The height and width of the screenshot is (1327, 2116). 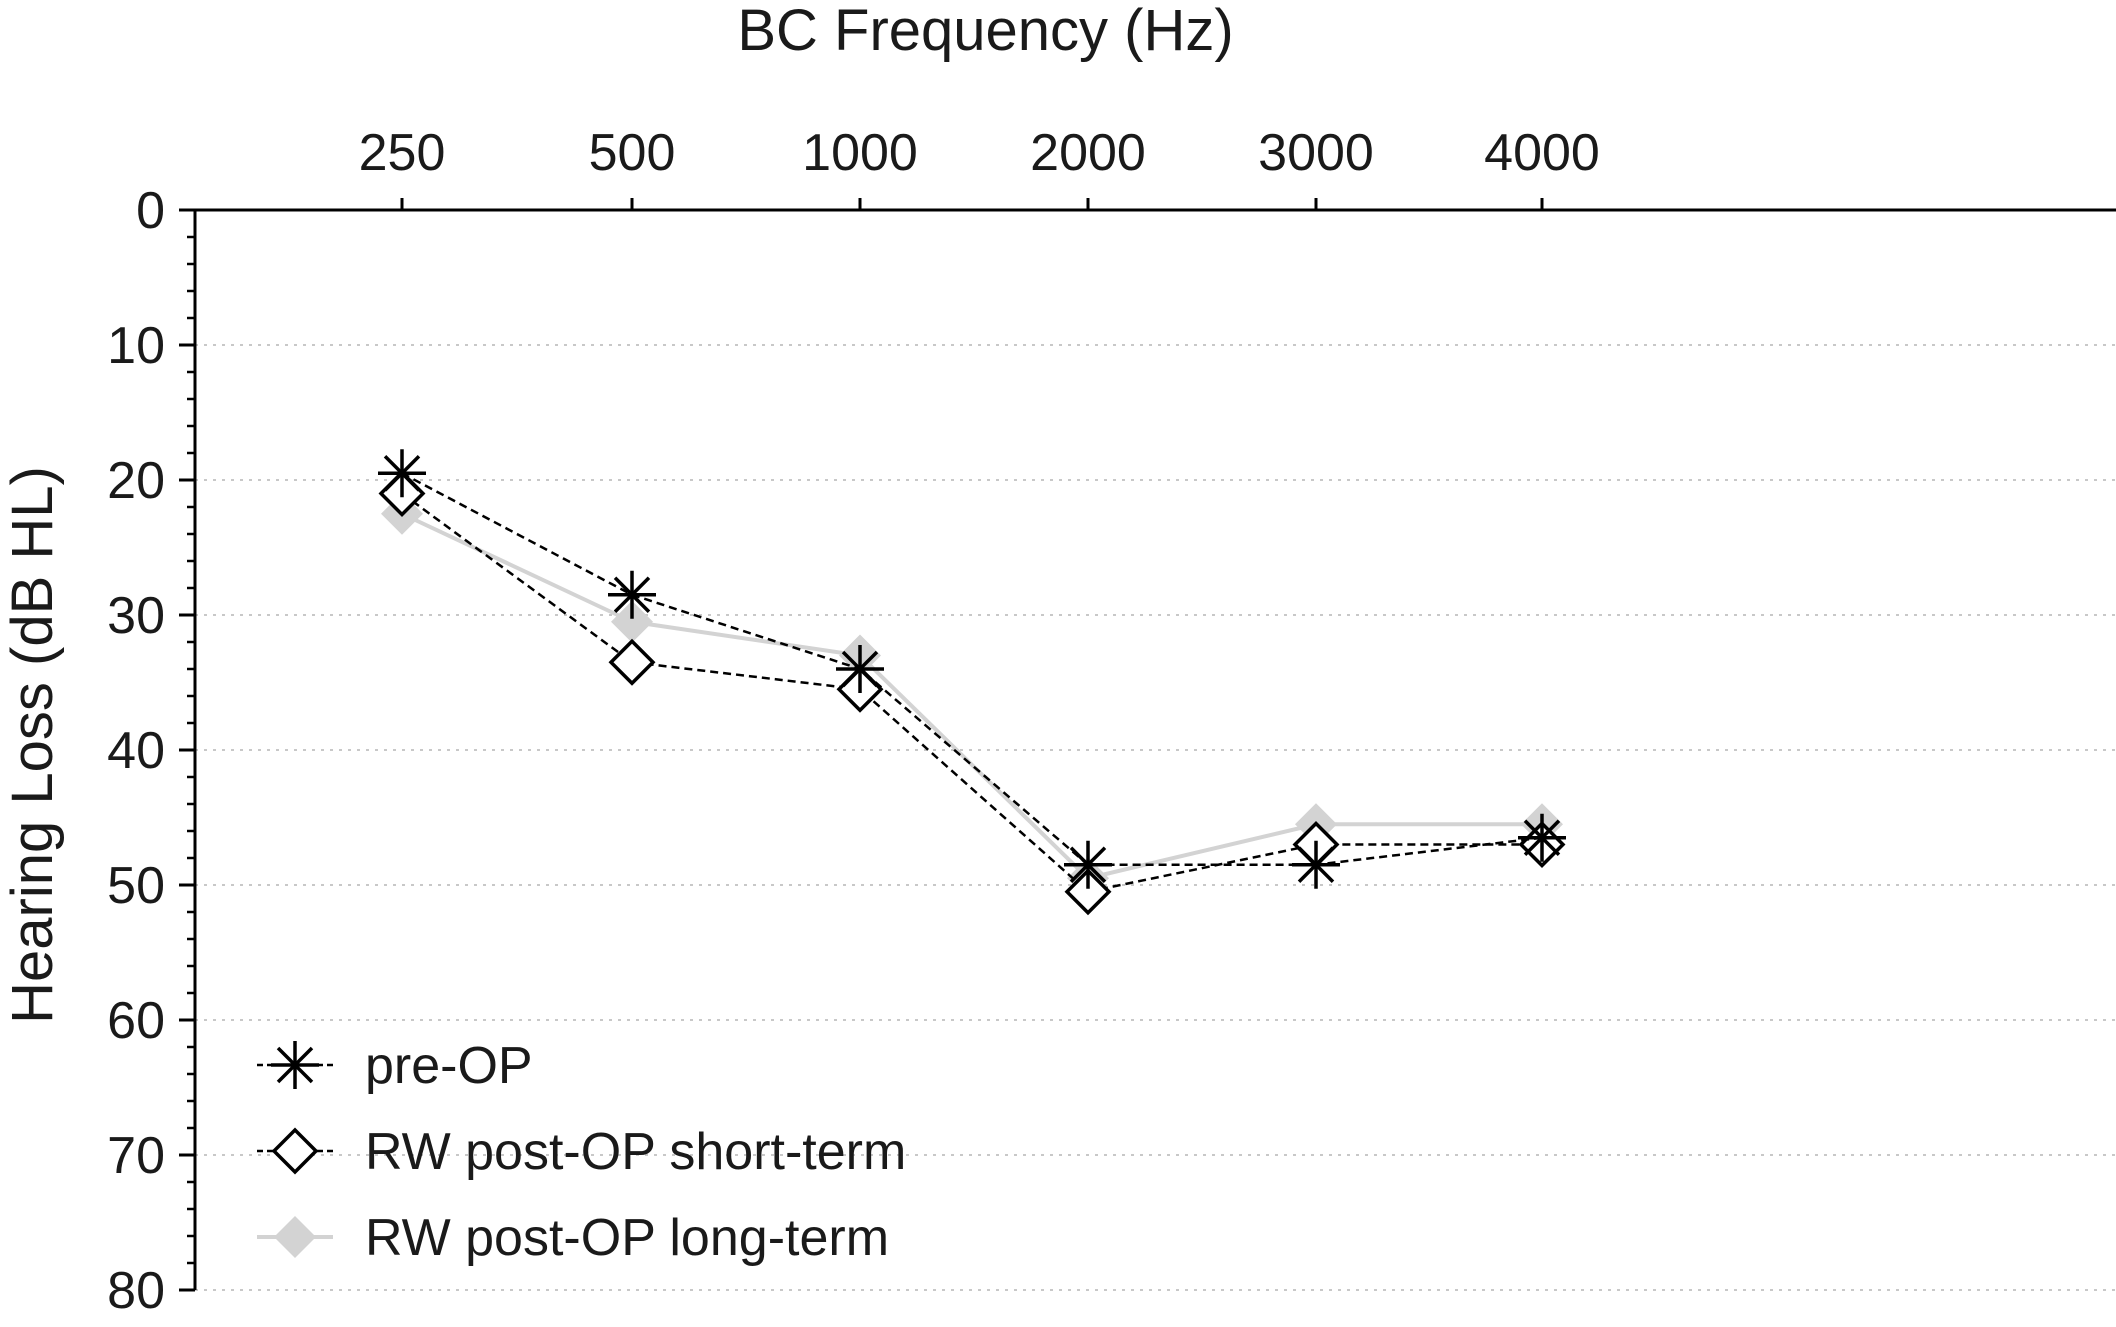 What do you see at coordinates (1088, 892) in the screenshot?
I see `series-1-point-2000` at bounding box center [1088, 892].